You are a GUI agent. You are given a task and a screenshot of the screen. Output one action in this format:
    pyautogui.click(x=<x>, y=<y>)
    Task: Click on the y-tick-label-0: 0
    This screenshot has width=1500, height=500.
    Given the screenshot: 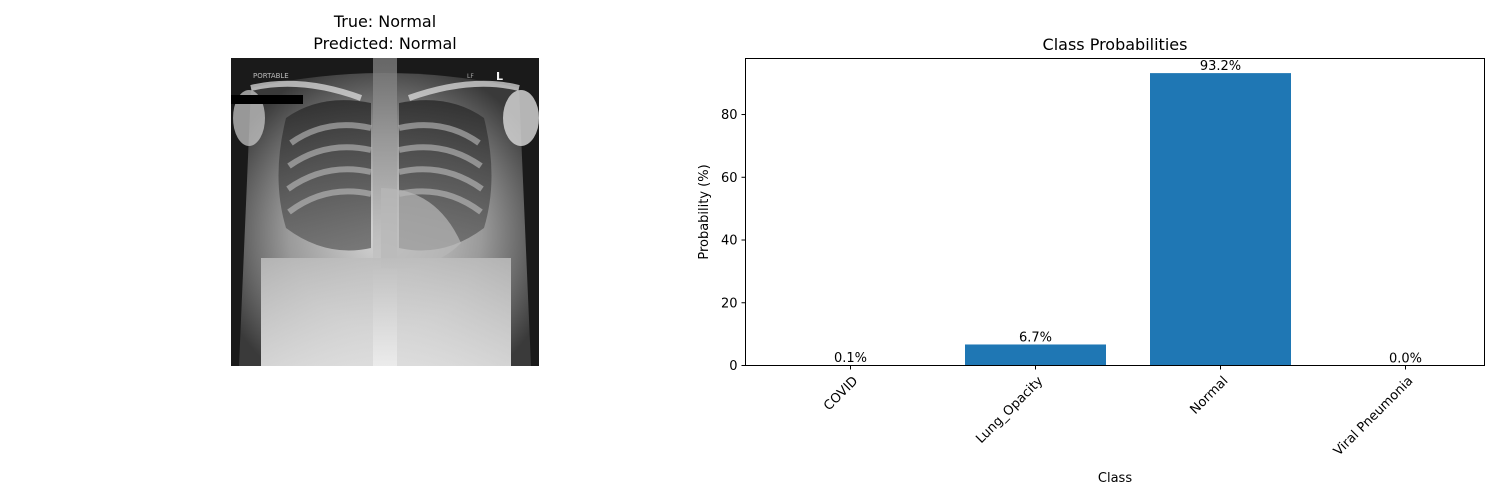 What is the action you would take?
    pyautogui.click(x=733, y=366)
    